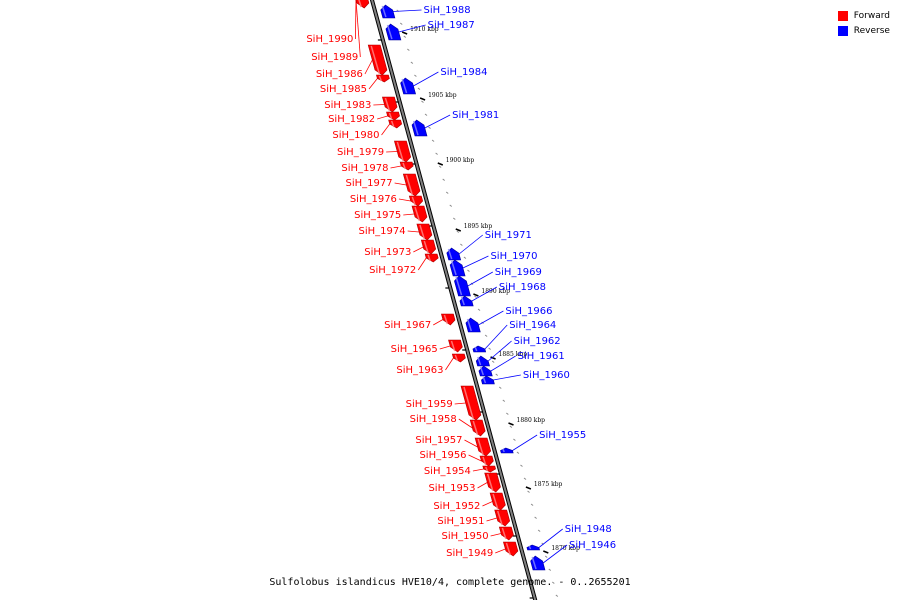  What do you see at coordinates (460, 521) in the screenshot?
I see `gene-label: SiH_1951` at bounding box center [460, 521].